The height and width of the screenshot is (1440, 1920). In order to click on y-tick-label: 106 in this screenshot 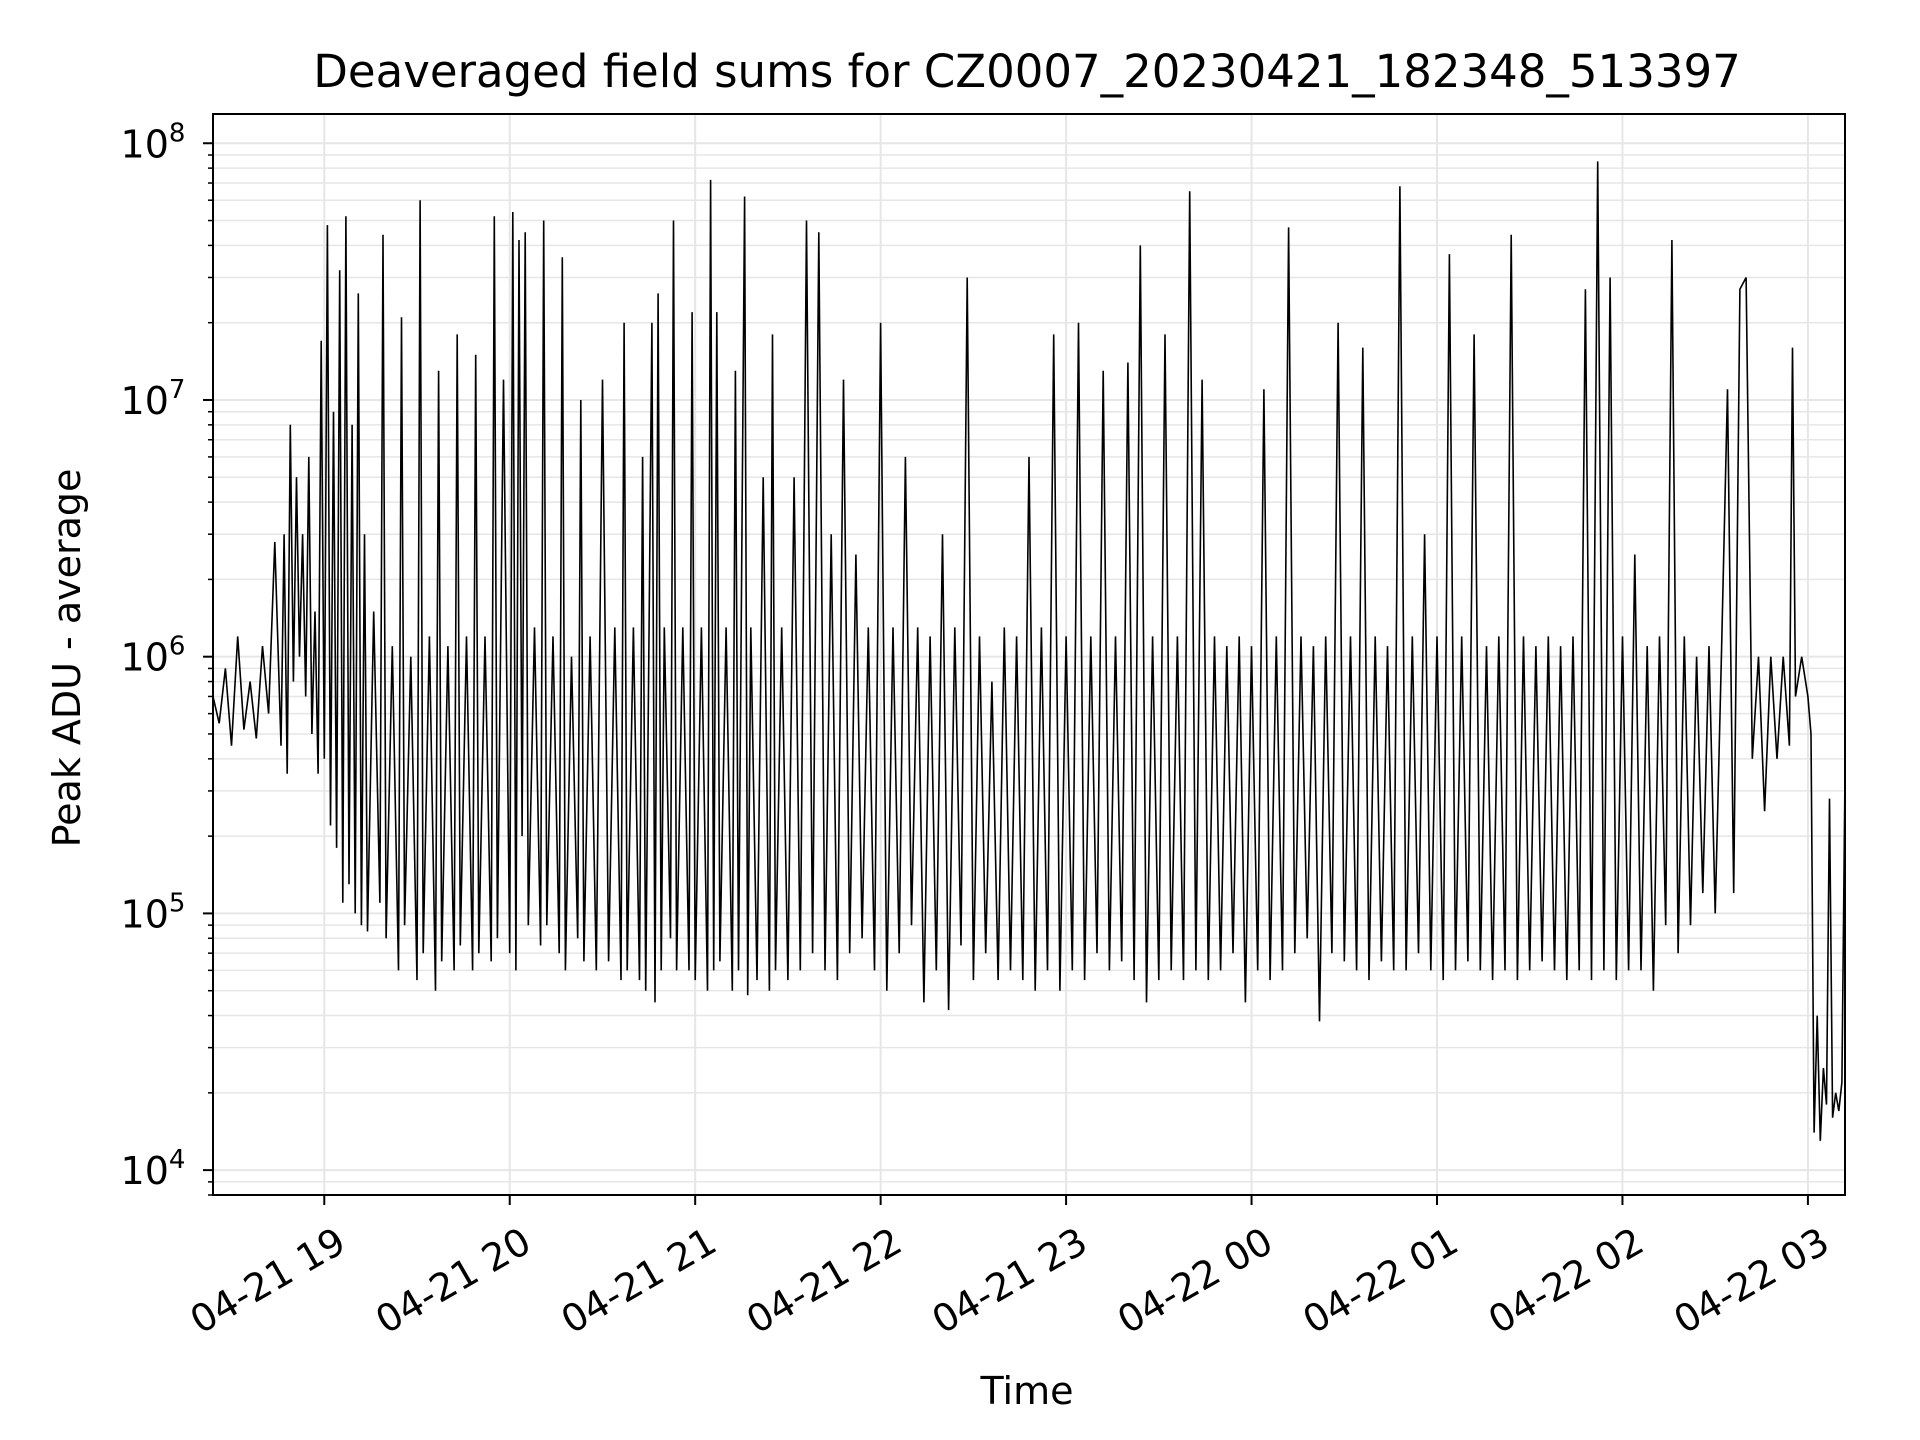, I will do `click(153, 656)`.